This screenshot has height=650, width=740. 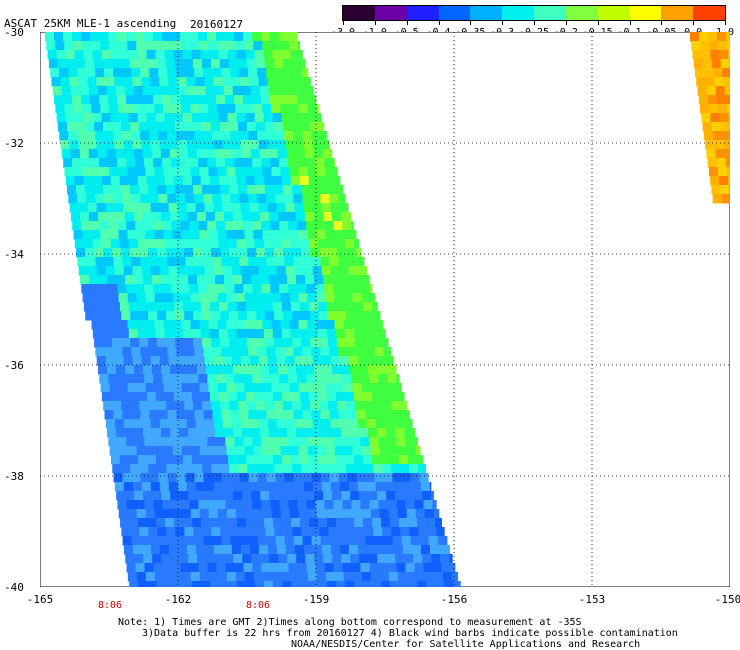 I want to click on swath-east, so click(x=710, y=118).